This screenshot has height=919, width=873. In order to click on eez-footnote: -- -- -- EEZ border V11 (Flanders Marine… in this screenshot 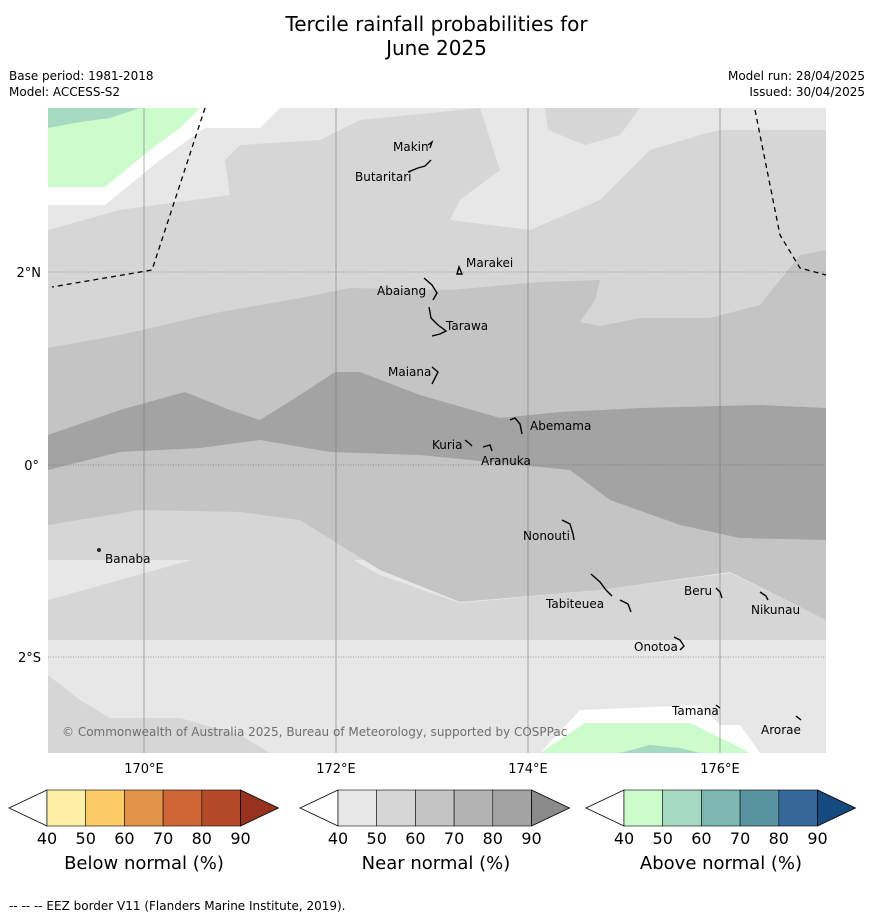, I will do `click(177, 906)`.